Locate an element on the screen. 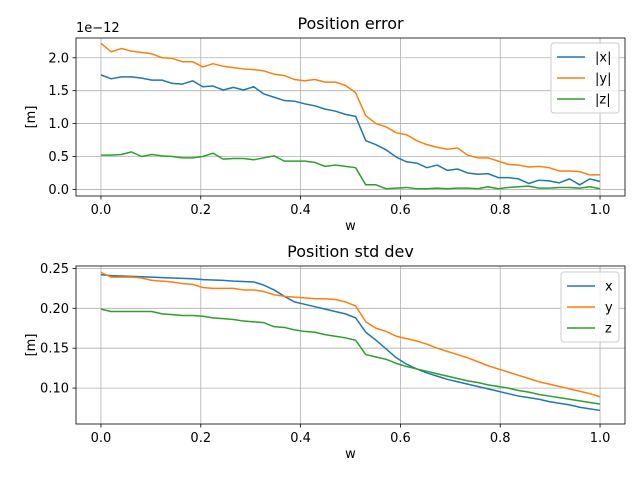 Image resolution: width=640 pixels, height=482 pixels. legend: |x| |y| |z| is located at coordinates (585, 78).